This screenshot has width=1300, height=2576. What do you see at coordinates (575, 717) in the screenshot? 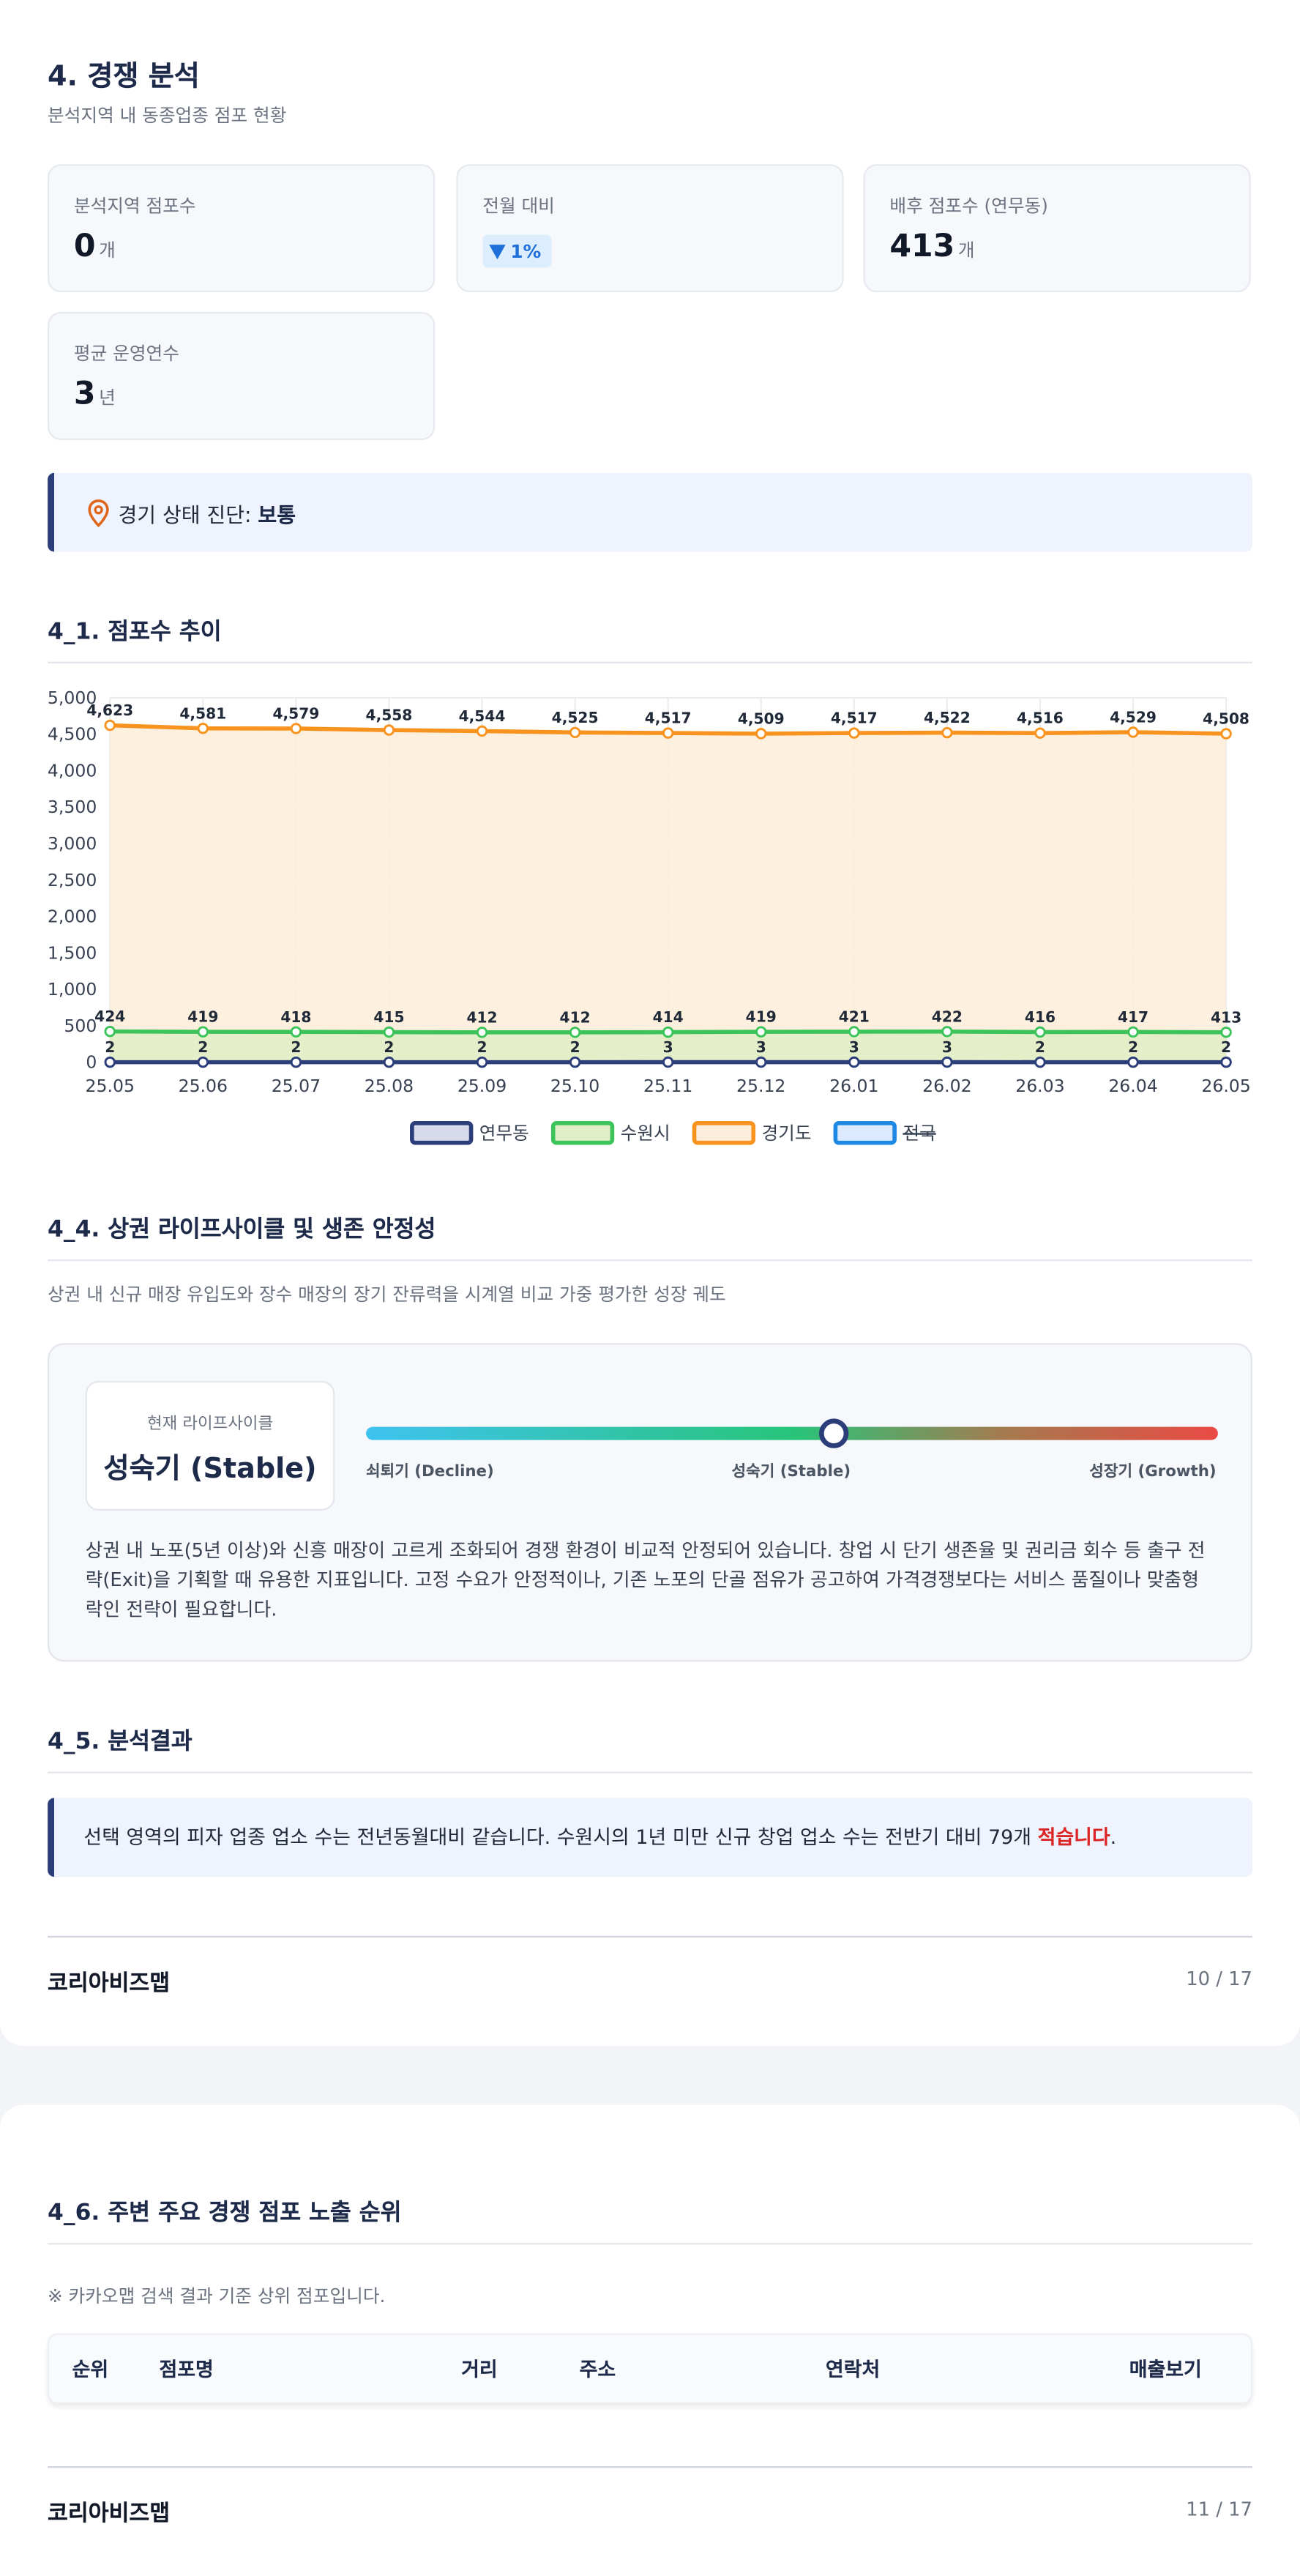
I see `data-label: 4,525` at bounding box center [575, 717].